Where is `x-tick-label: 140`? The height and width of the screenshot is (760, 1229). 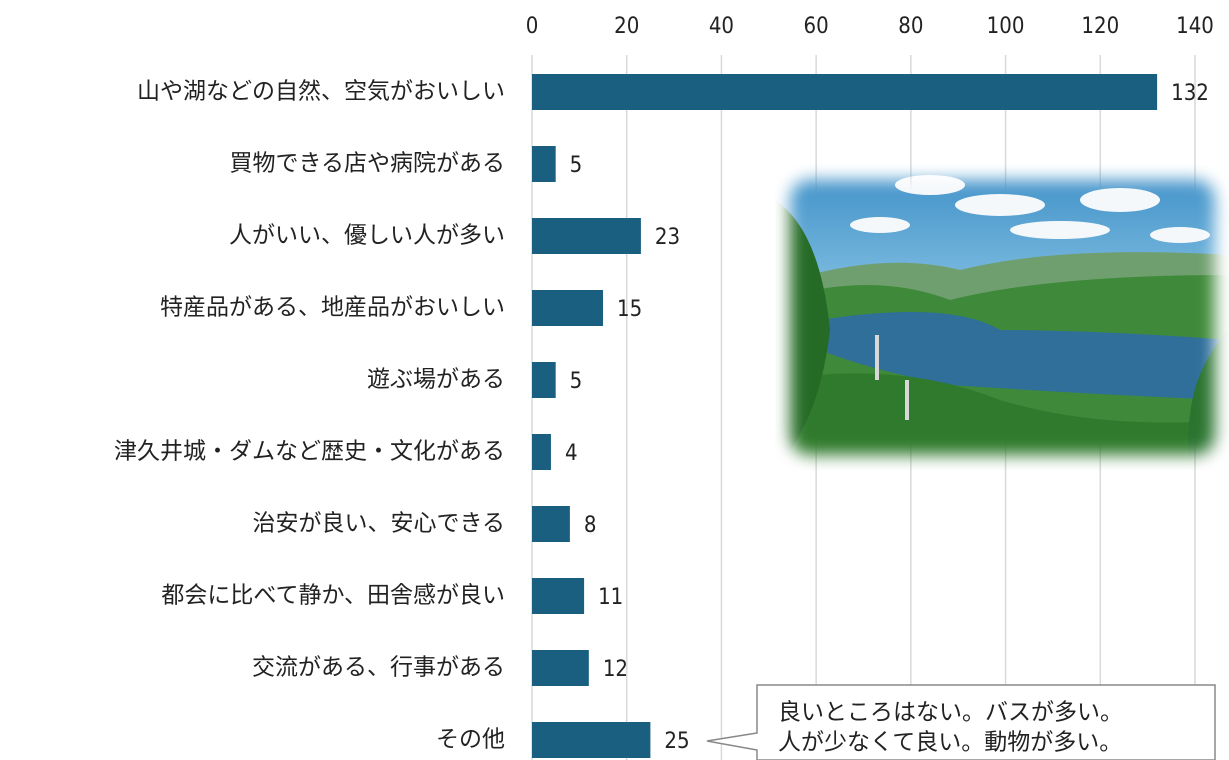 x-tick-label: 140 is located at coordinates (1195, 26).